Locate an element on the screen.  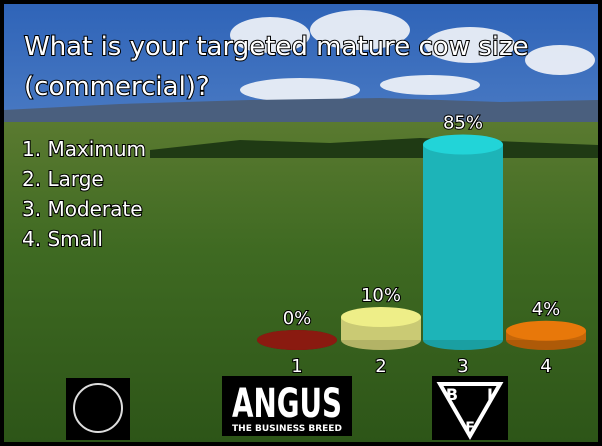
value-label: 10% is located at coordinates (381, 295).